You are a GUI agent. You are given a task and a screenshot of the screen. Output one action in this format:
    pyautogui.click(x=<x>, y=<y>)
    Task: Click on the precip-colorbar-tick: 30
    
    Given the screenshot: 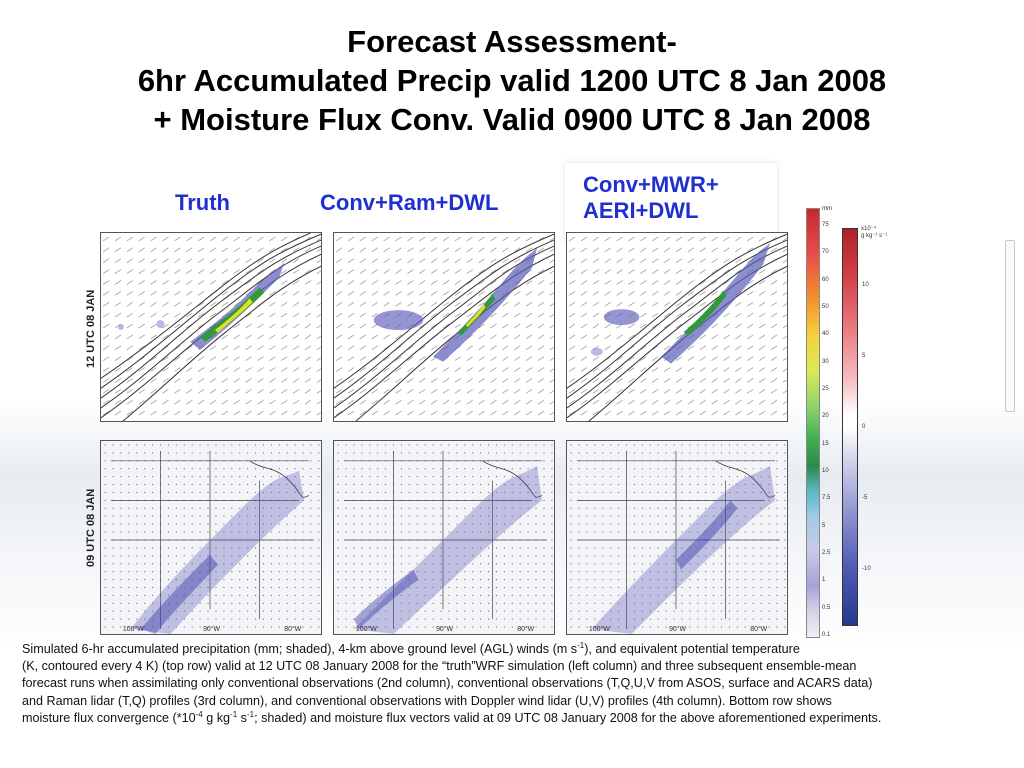 What is the action you would take?
    pyautogui.click(x=825, y=361)
    